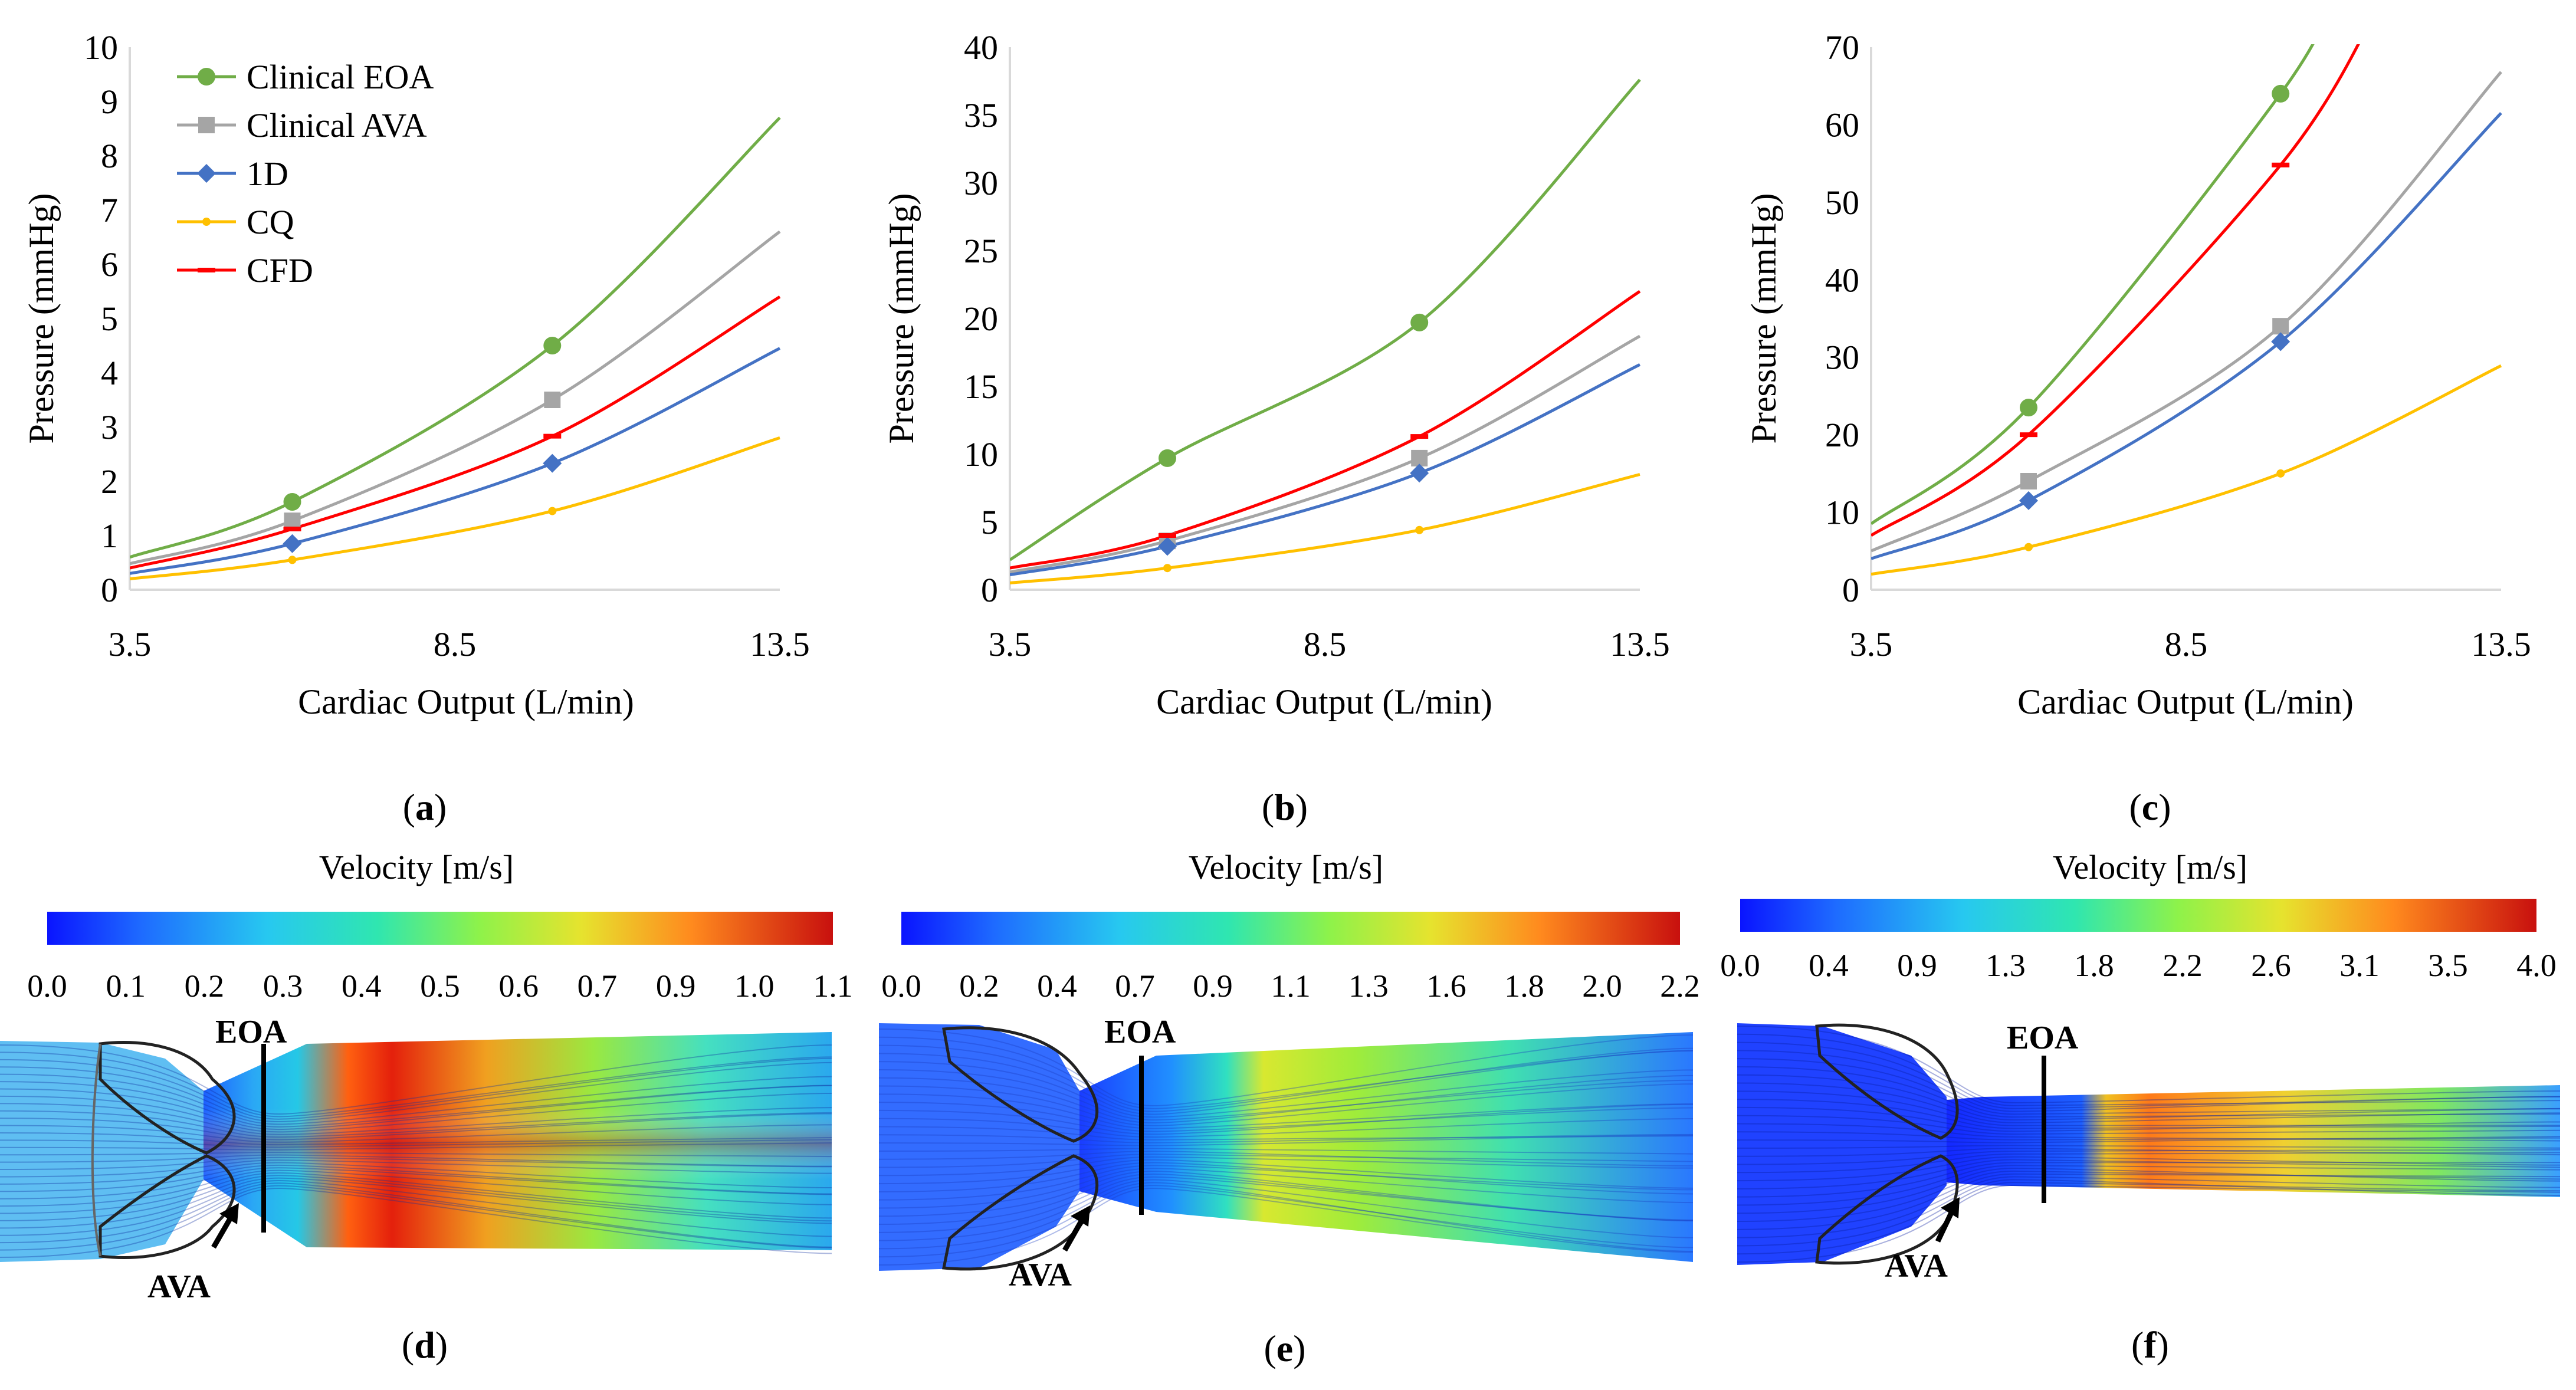  I want to click on y-tick-label: 25, so click(981, 251).